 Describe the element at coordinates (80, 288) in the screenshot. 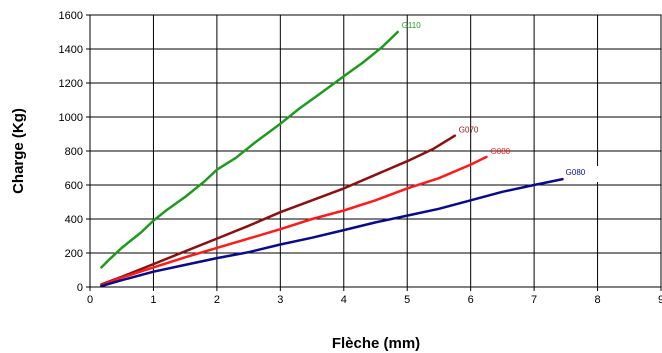

I see `y-tick-label: 0` at that location.